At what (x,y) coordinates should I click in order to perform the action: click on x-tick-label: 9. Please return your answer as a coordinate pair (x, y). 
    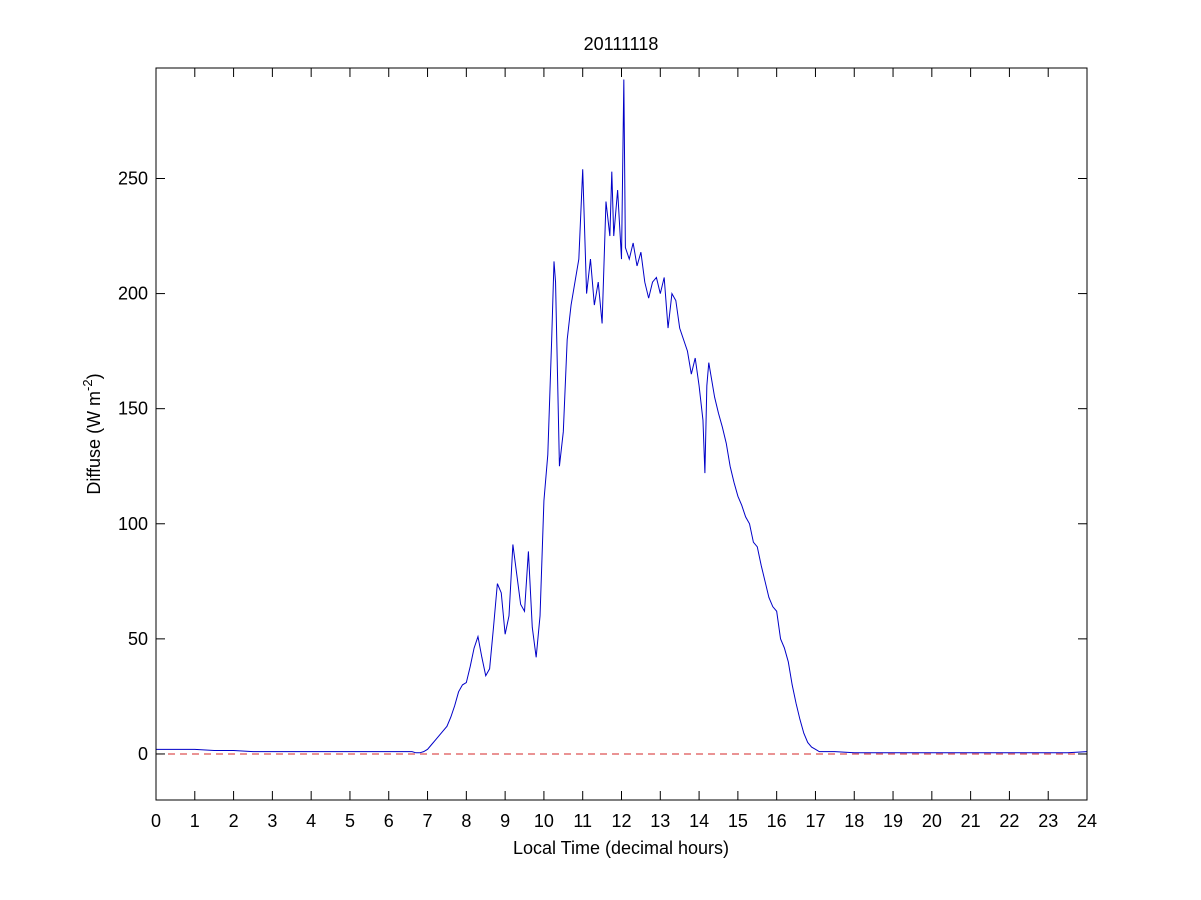
    Looking at the image, I should click on (505, 821).